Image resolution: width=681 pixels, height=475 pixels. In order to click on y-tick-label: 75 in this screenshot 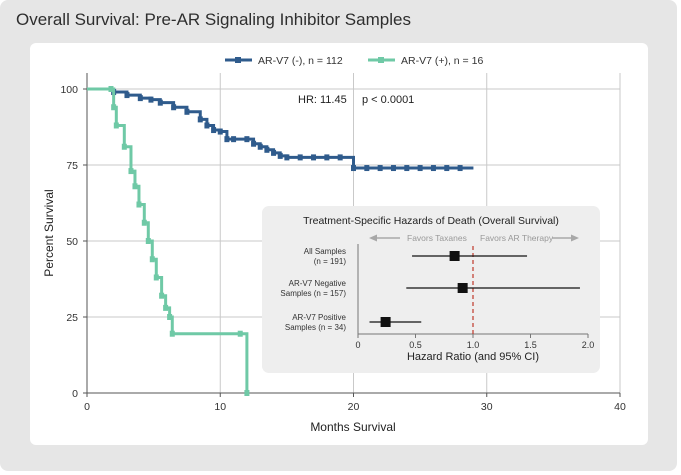, I will do `click(72, 166)`.